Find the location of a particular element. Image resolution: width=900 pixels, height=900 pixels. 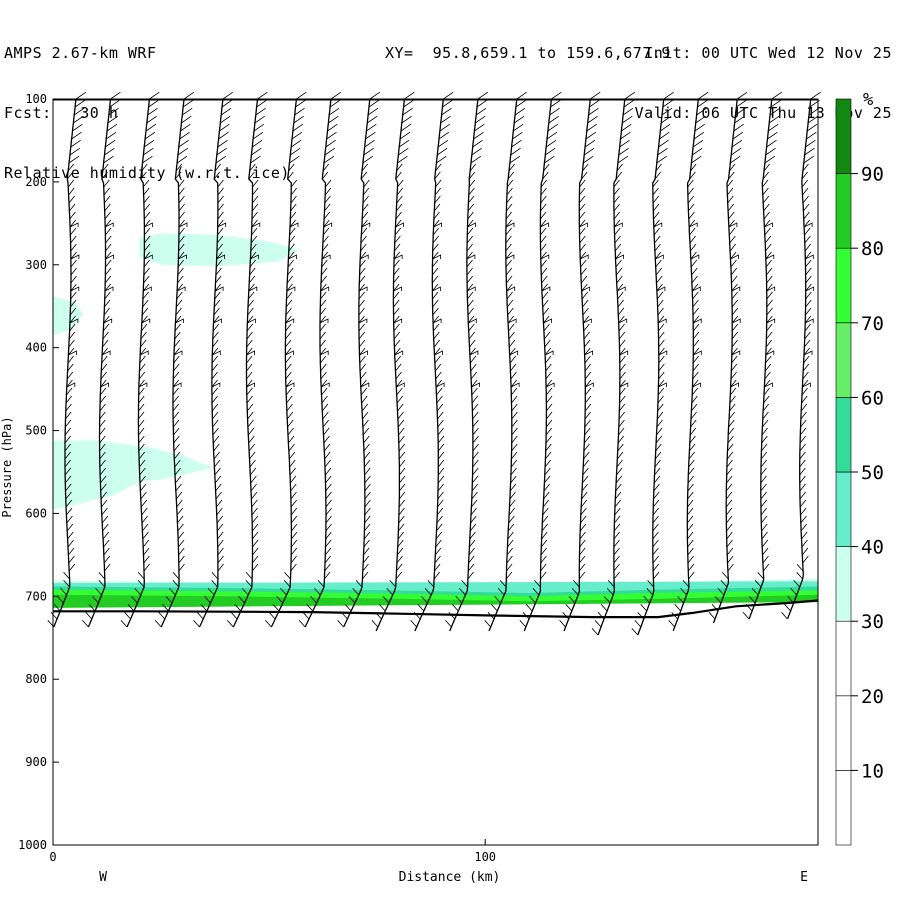

x-tick-label-0: 0 is located at coordinates (52, 857).